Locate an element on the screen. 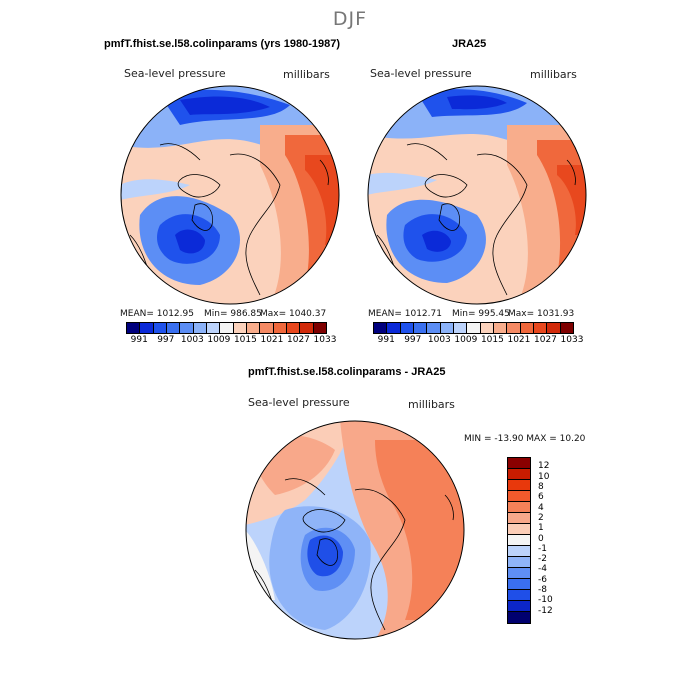 This screenshot has width=700, height=700. colorbar-tick-label: -2 is located at coordinates (542, 559).